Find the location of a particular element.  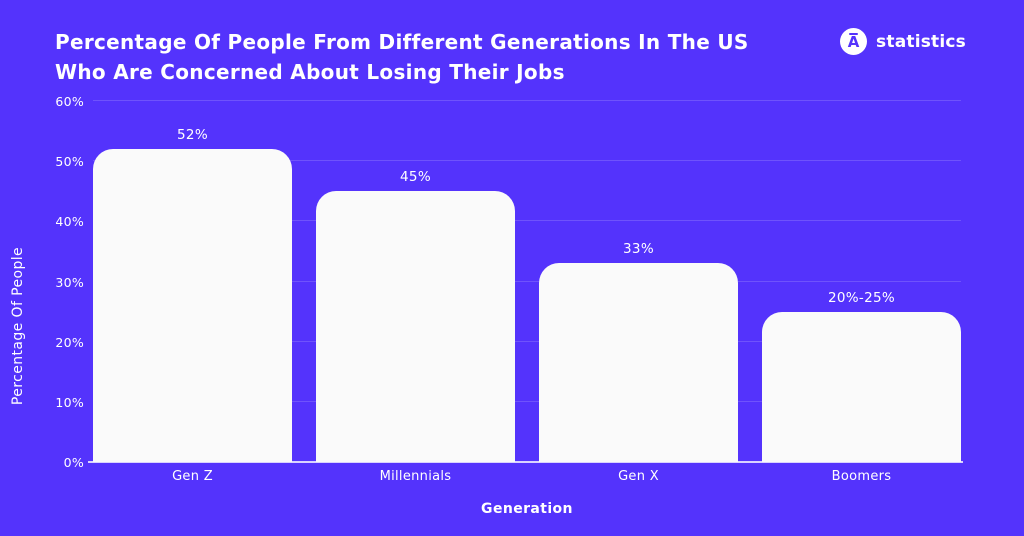

bar-slot: 20%-25% Boomers is located at coordinates (861, 292).